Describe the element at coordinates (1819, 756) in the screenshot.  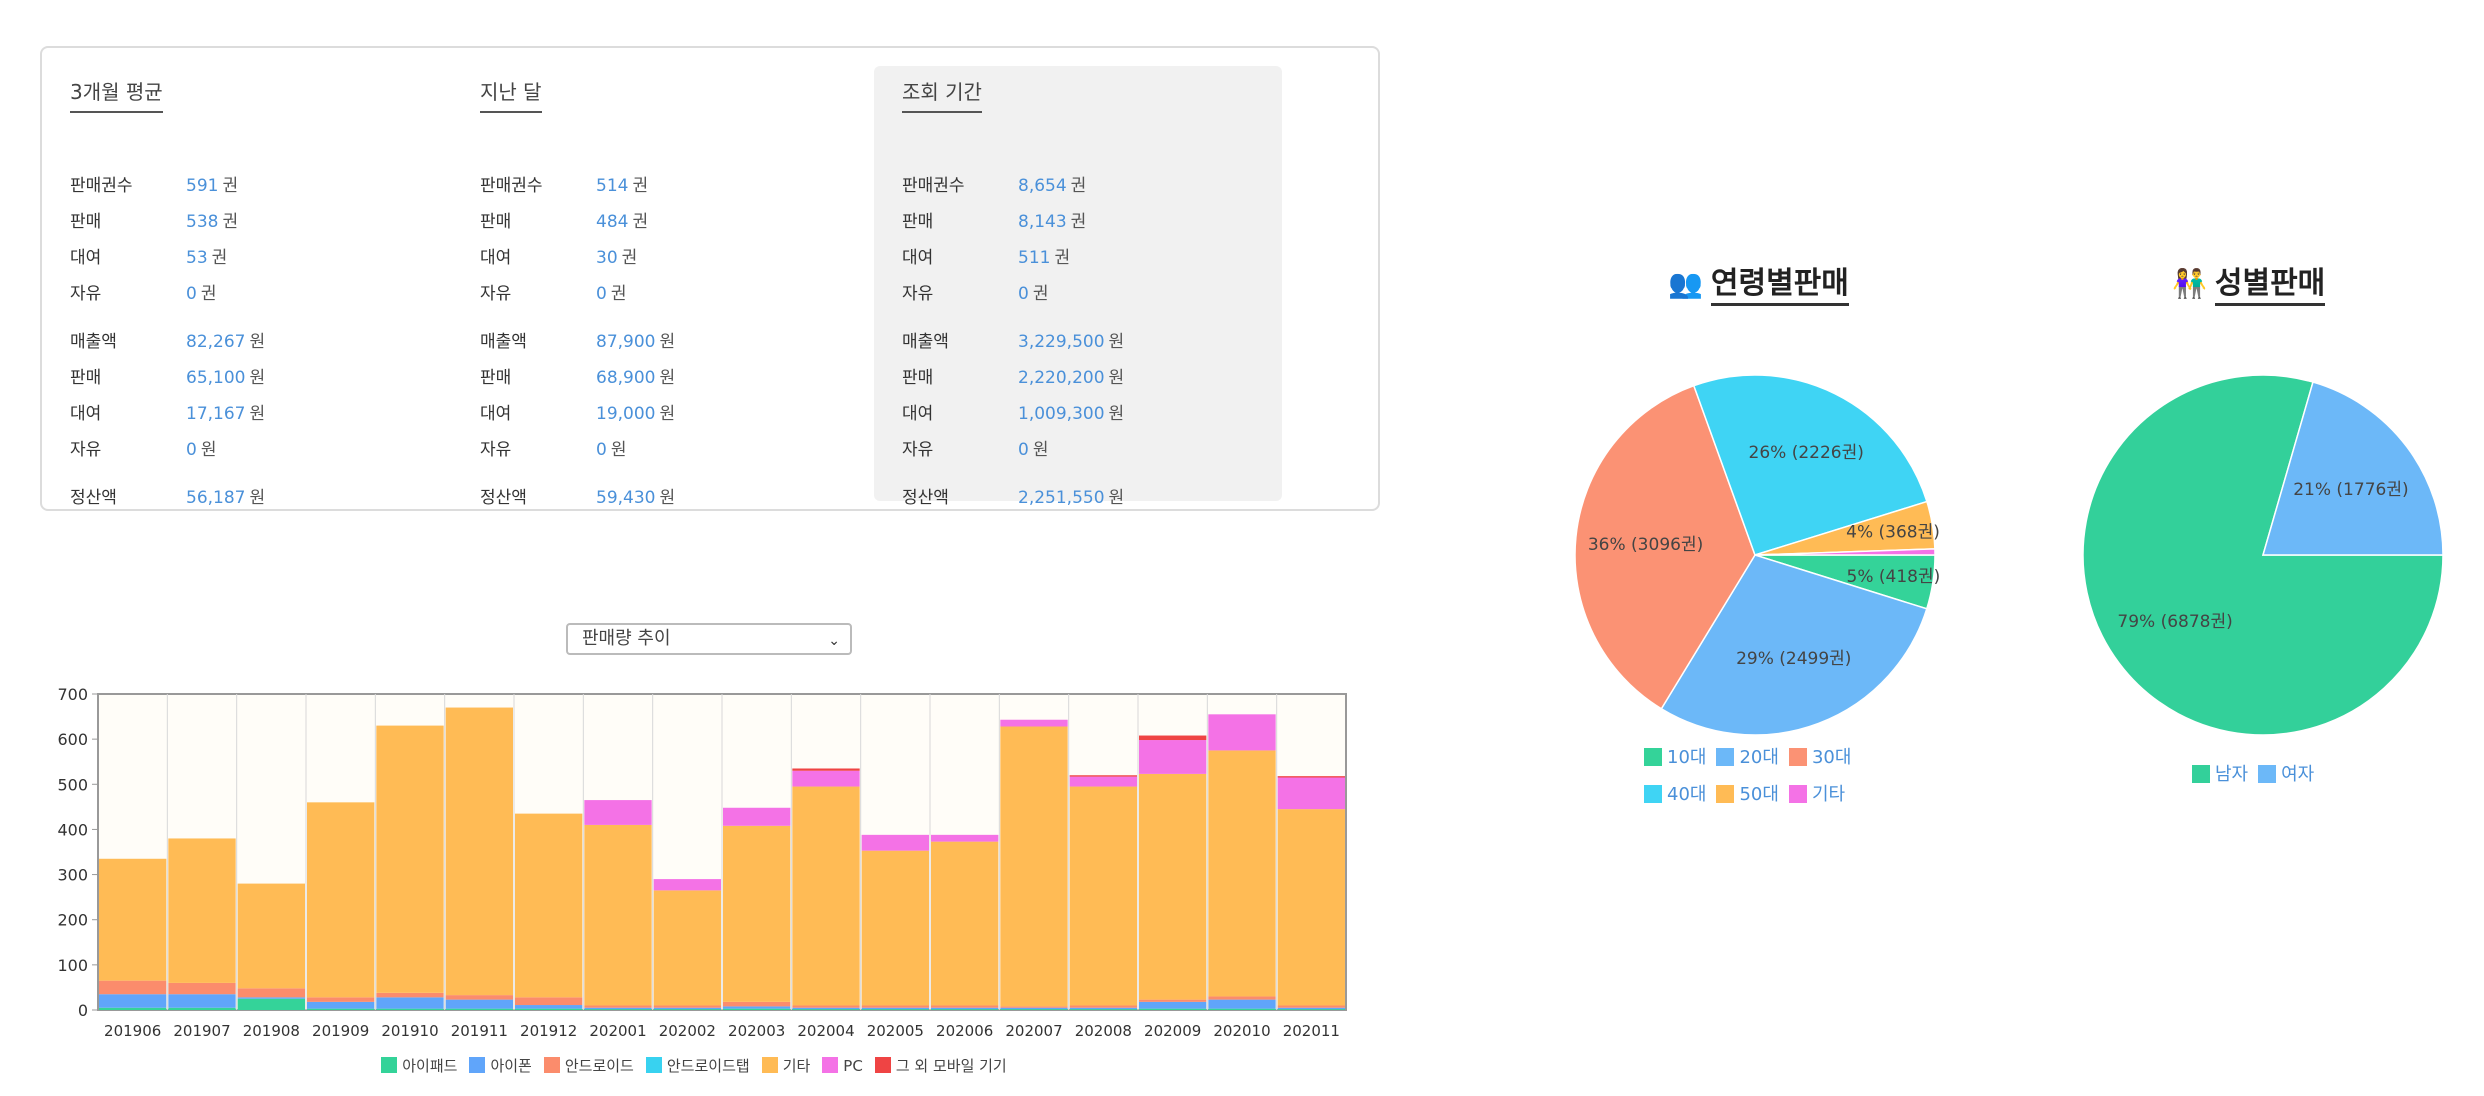
I see `legend-item: 30대` at that location.